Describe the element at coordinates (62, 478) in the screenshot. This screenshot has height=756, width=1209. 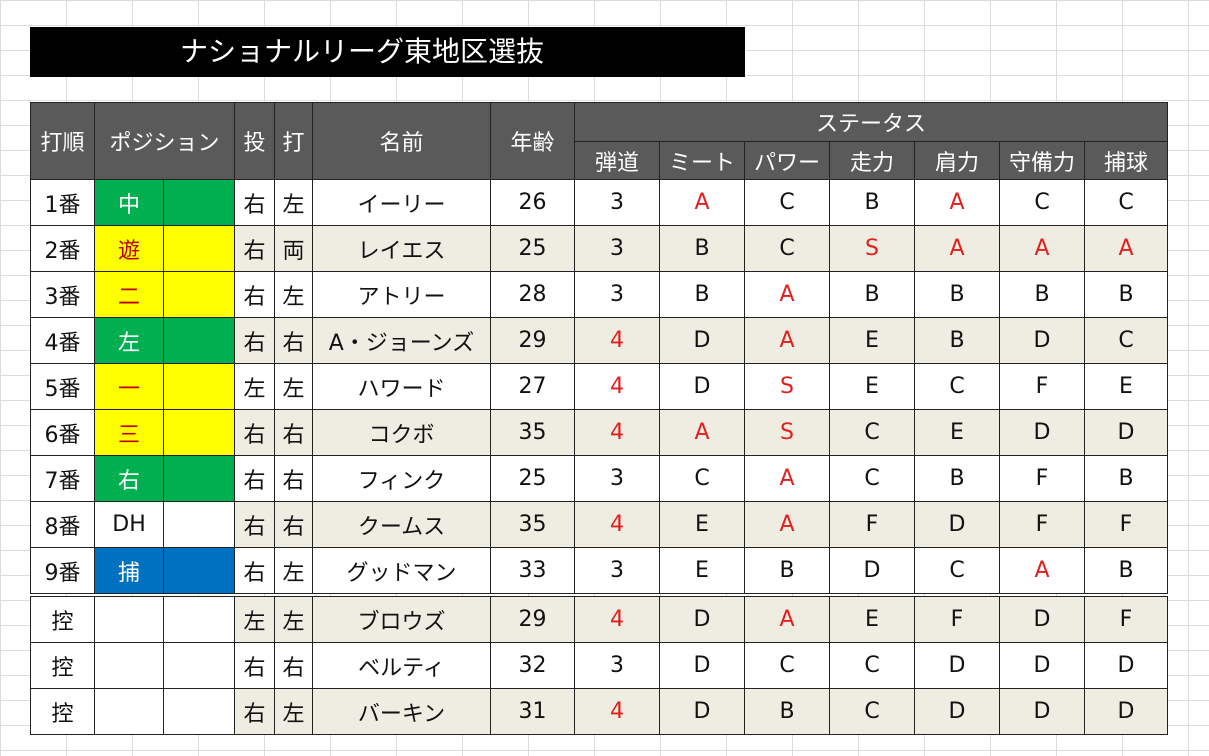
I see `cell-order: 7番` at that location.